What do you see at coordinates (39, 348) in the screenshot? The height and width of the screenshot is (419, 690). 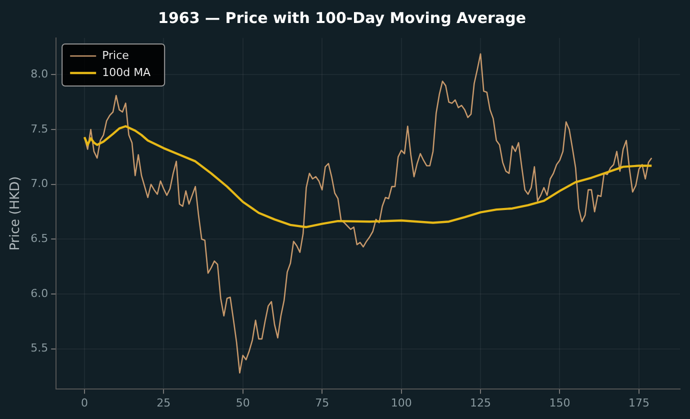 I see `y-tick-label: 5.5` at bounding box center [39, 348].